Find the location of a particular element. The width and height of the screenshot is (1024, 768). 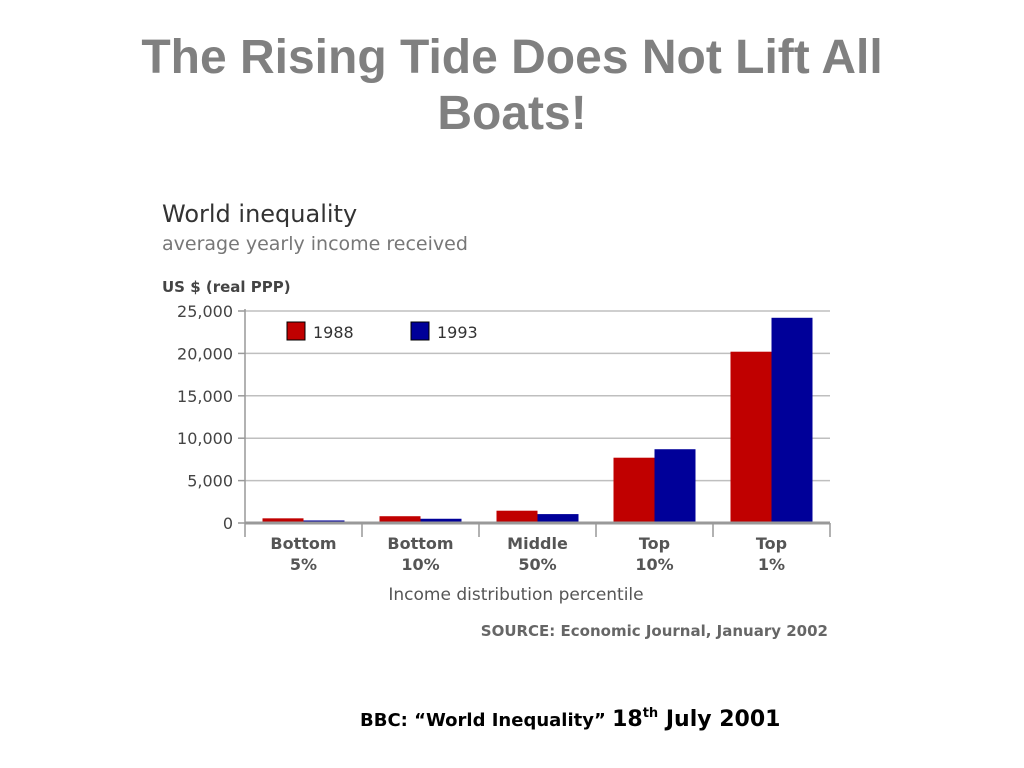

x-axis-label: Income distribution percentile is located at coordinates (515, 595).